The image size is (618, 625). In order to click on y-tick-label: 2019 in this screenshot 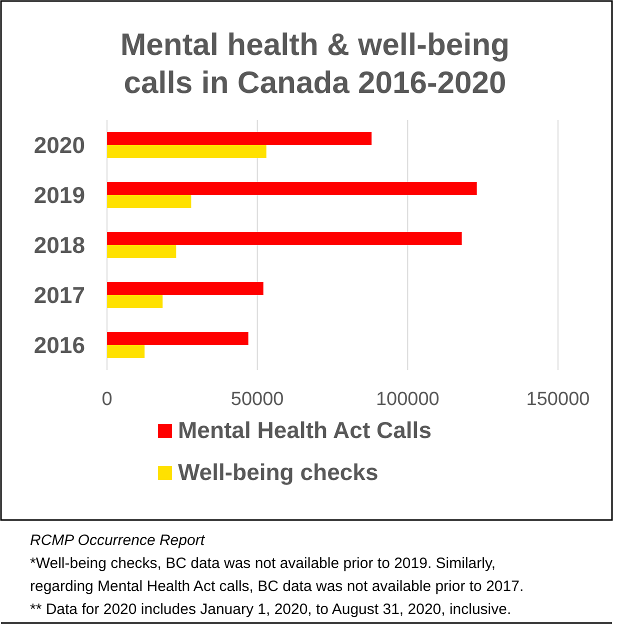, I will do `click(59, 195)`.